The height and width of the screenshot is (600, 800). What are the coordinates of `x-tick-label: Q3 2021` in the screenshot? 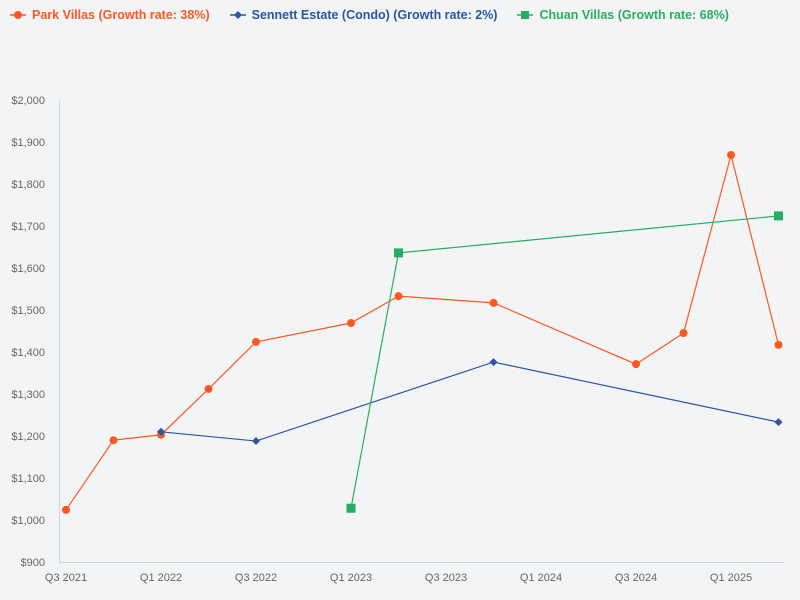 It's located at (66, 578).